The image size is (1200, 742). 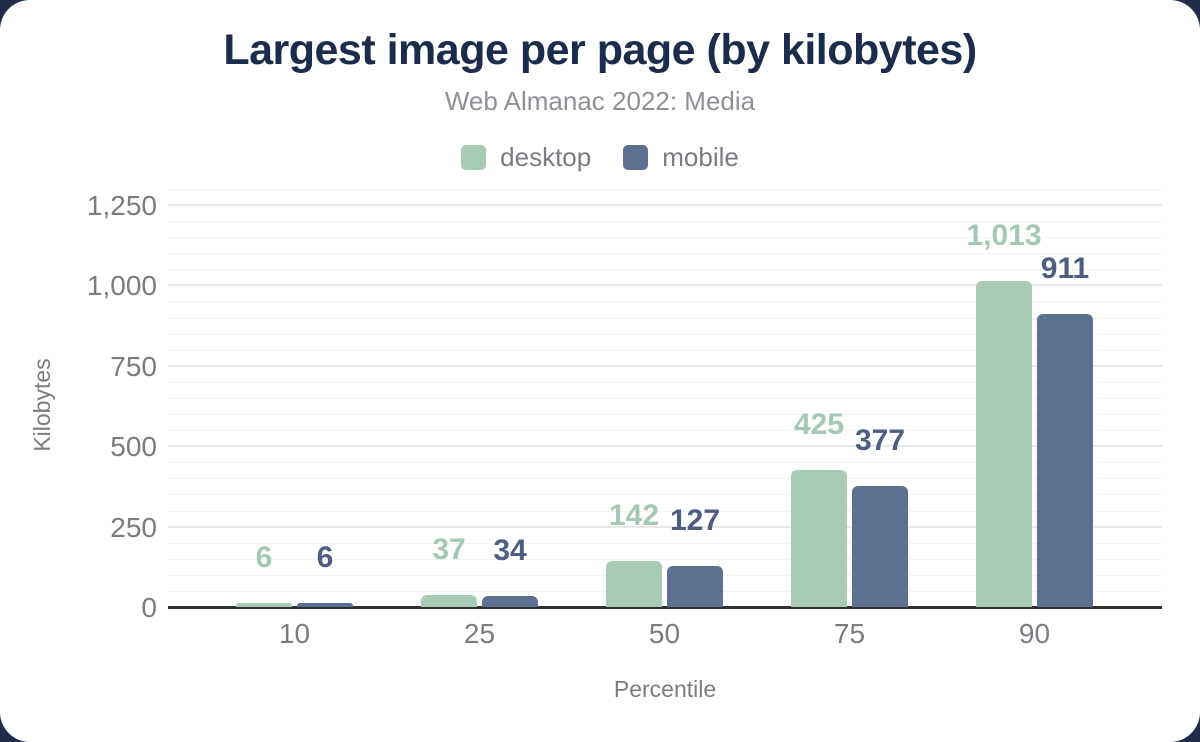 I want to click on bar-desktop-p50, so click(x=634, y=584).